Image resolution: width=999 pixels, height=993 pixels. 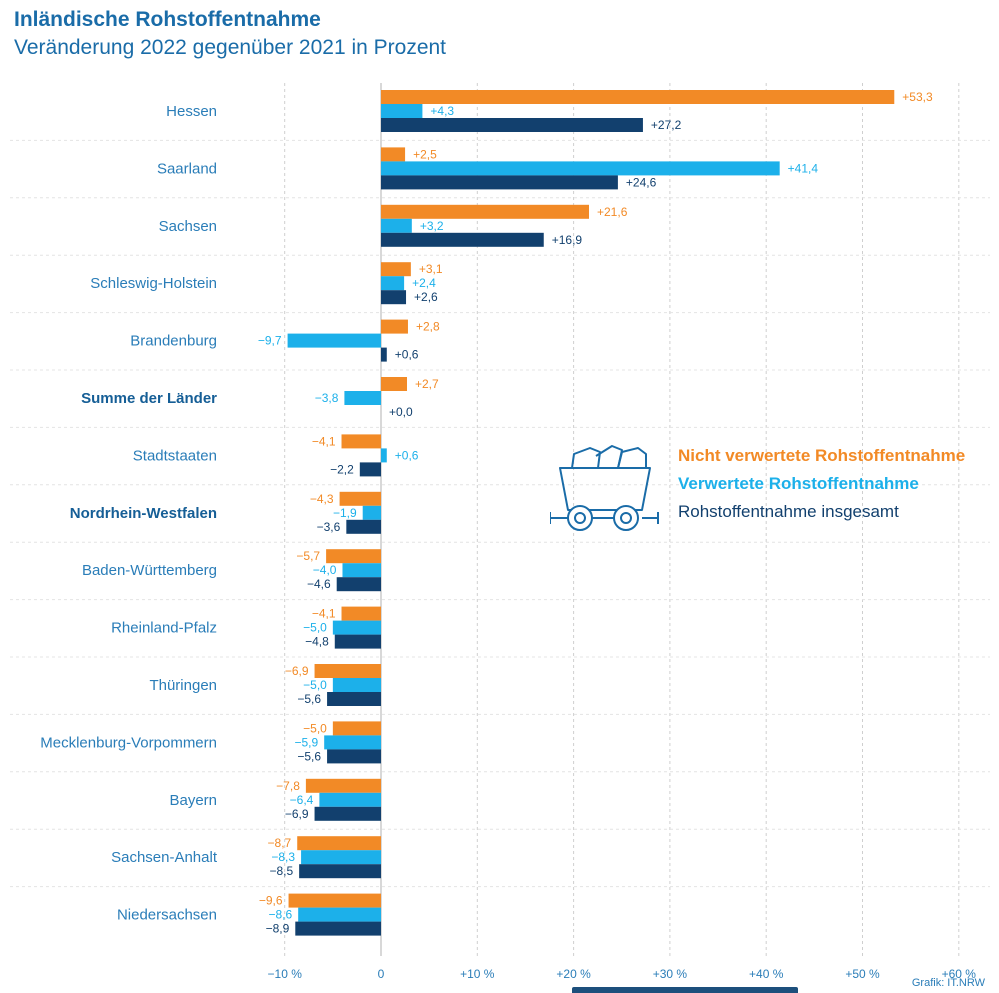 What do you see at coordinates (381, 974) in the screenshot?
I see `x-tick-label: 0` at bounding box center [381, 974].